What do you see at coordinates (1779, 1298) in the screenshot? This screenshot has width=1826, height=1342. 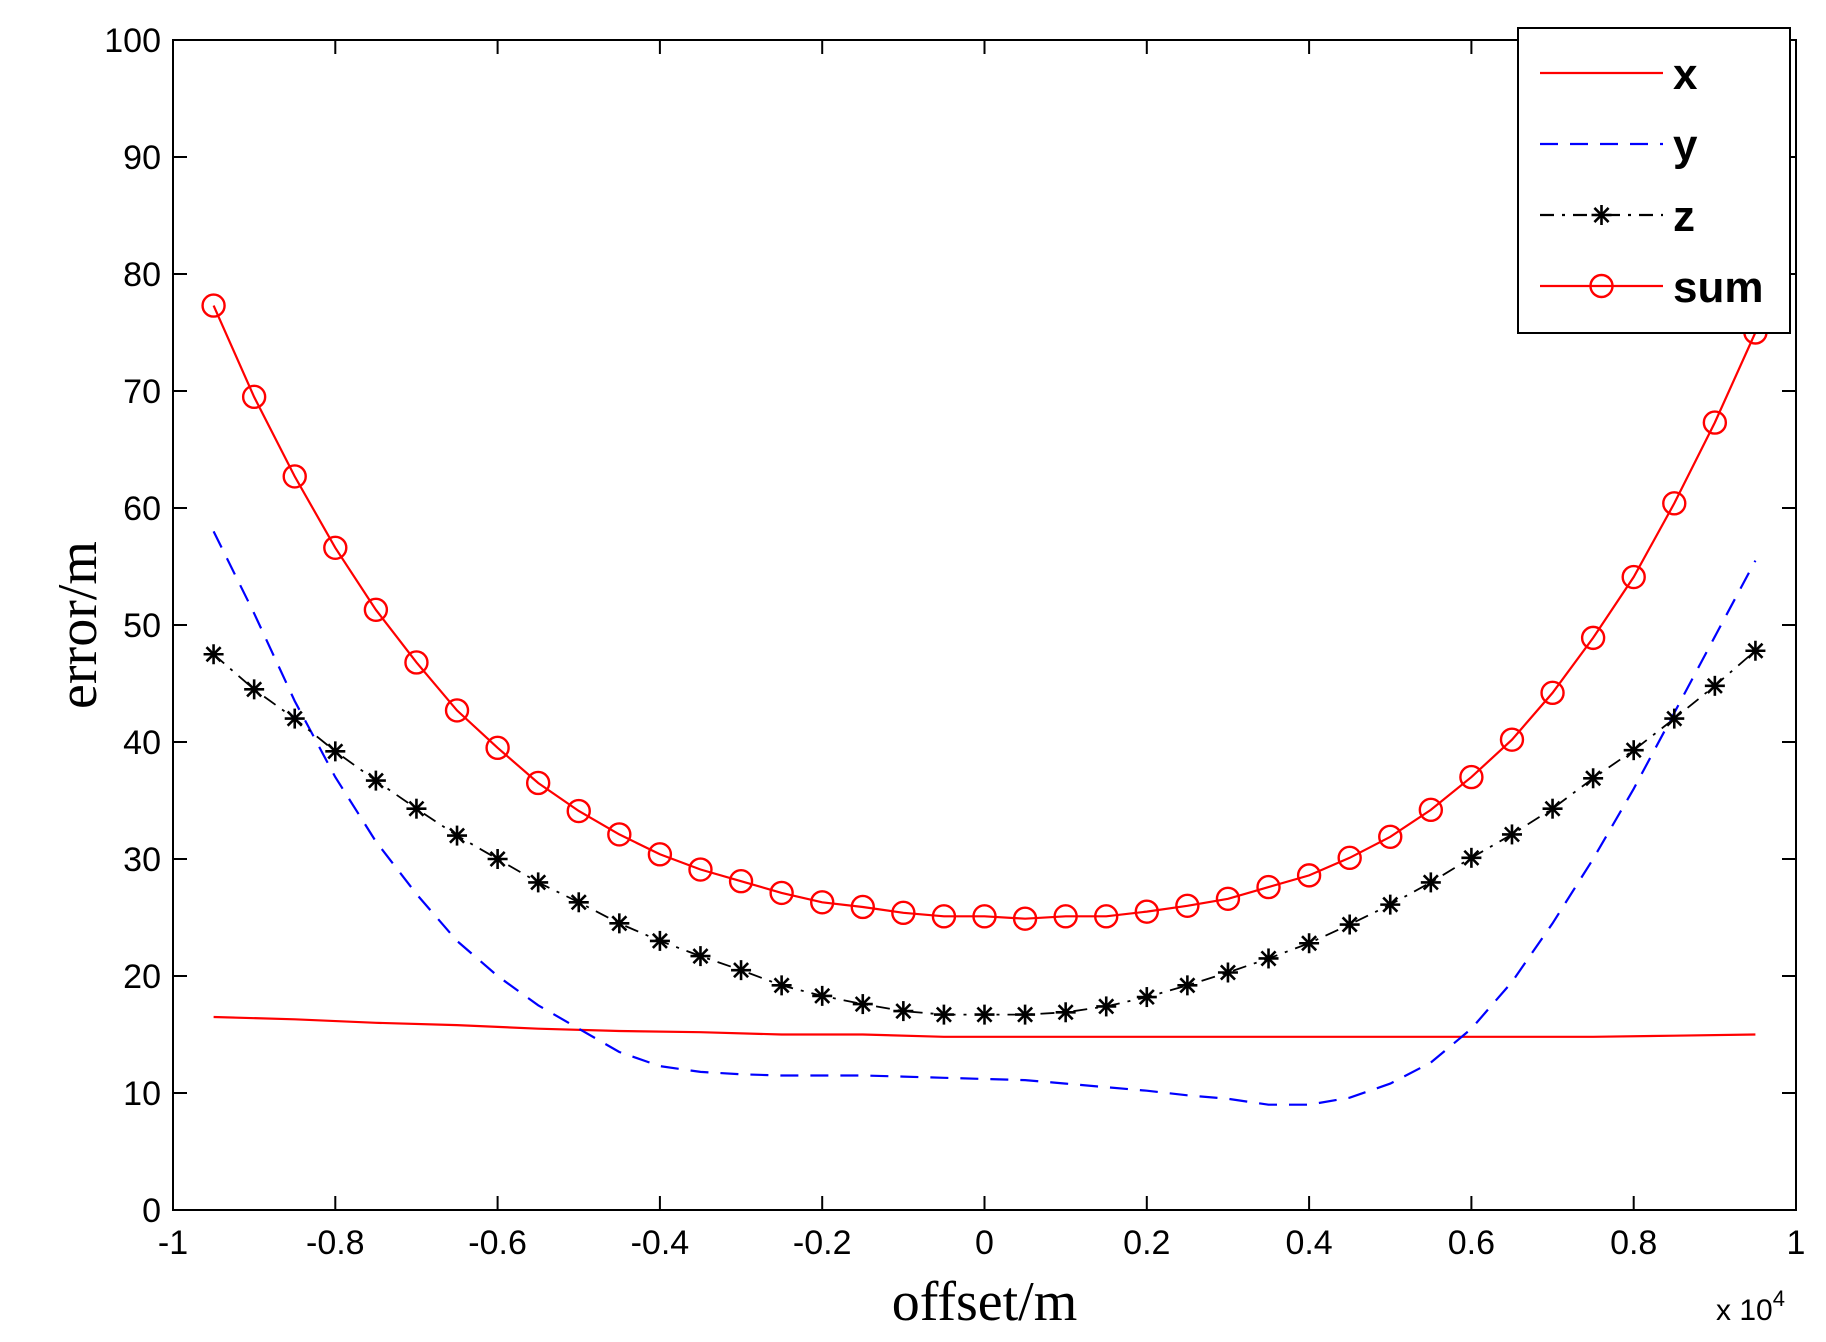 I see `x-axis-multiplier-exponent: 4` at bounding box center [1779, 1298].